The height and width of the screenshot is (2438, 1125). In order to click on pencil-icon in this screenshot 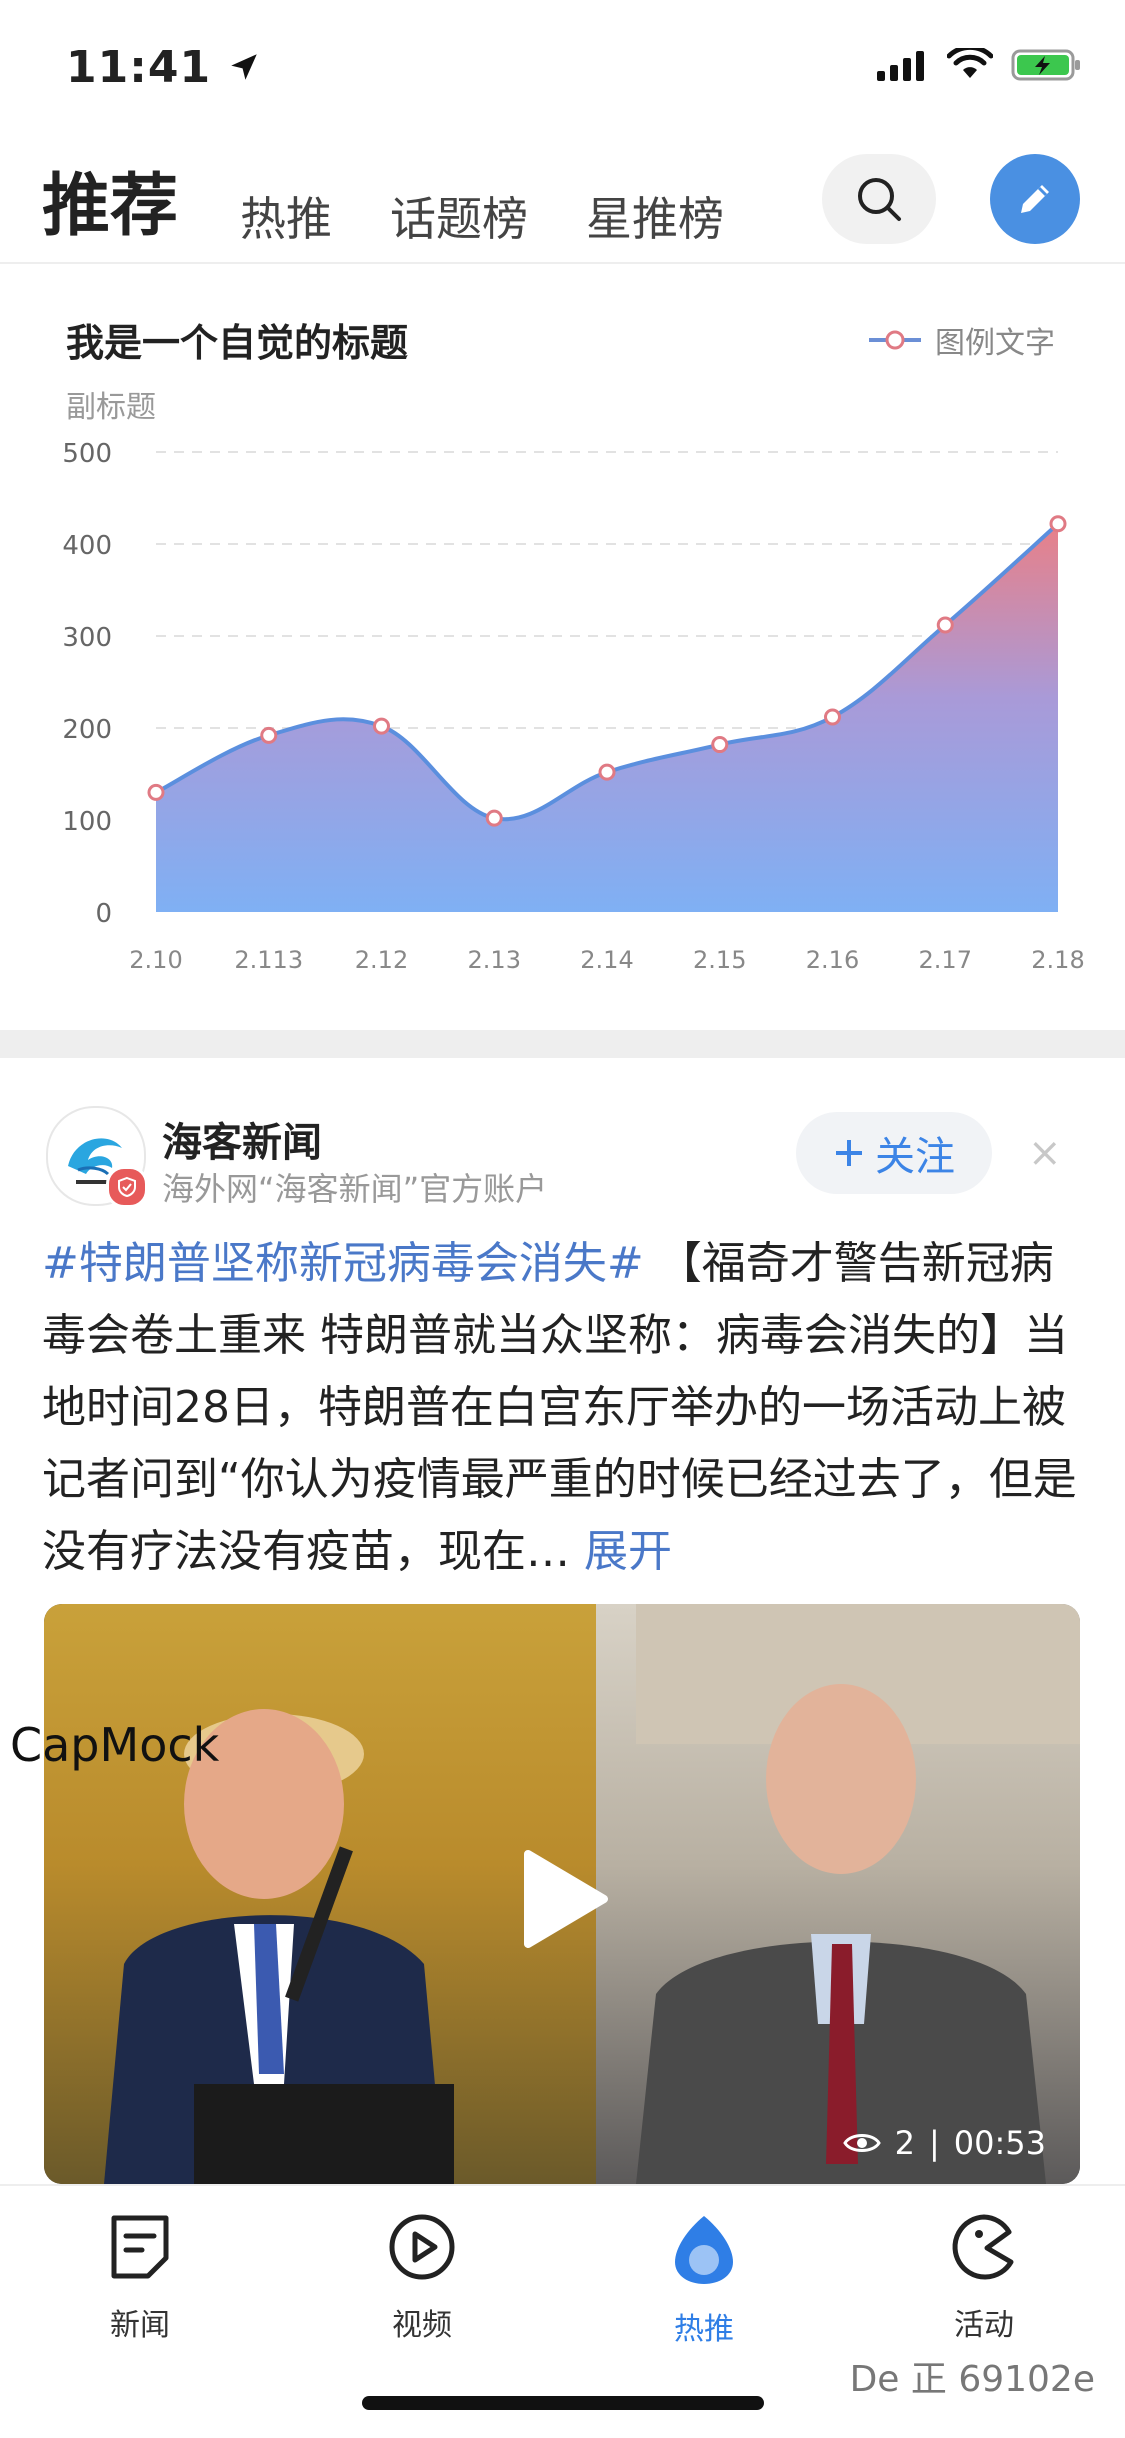, I will do `click(1035, 199)`.